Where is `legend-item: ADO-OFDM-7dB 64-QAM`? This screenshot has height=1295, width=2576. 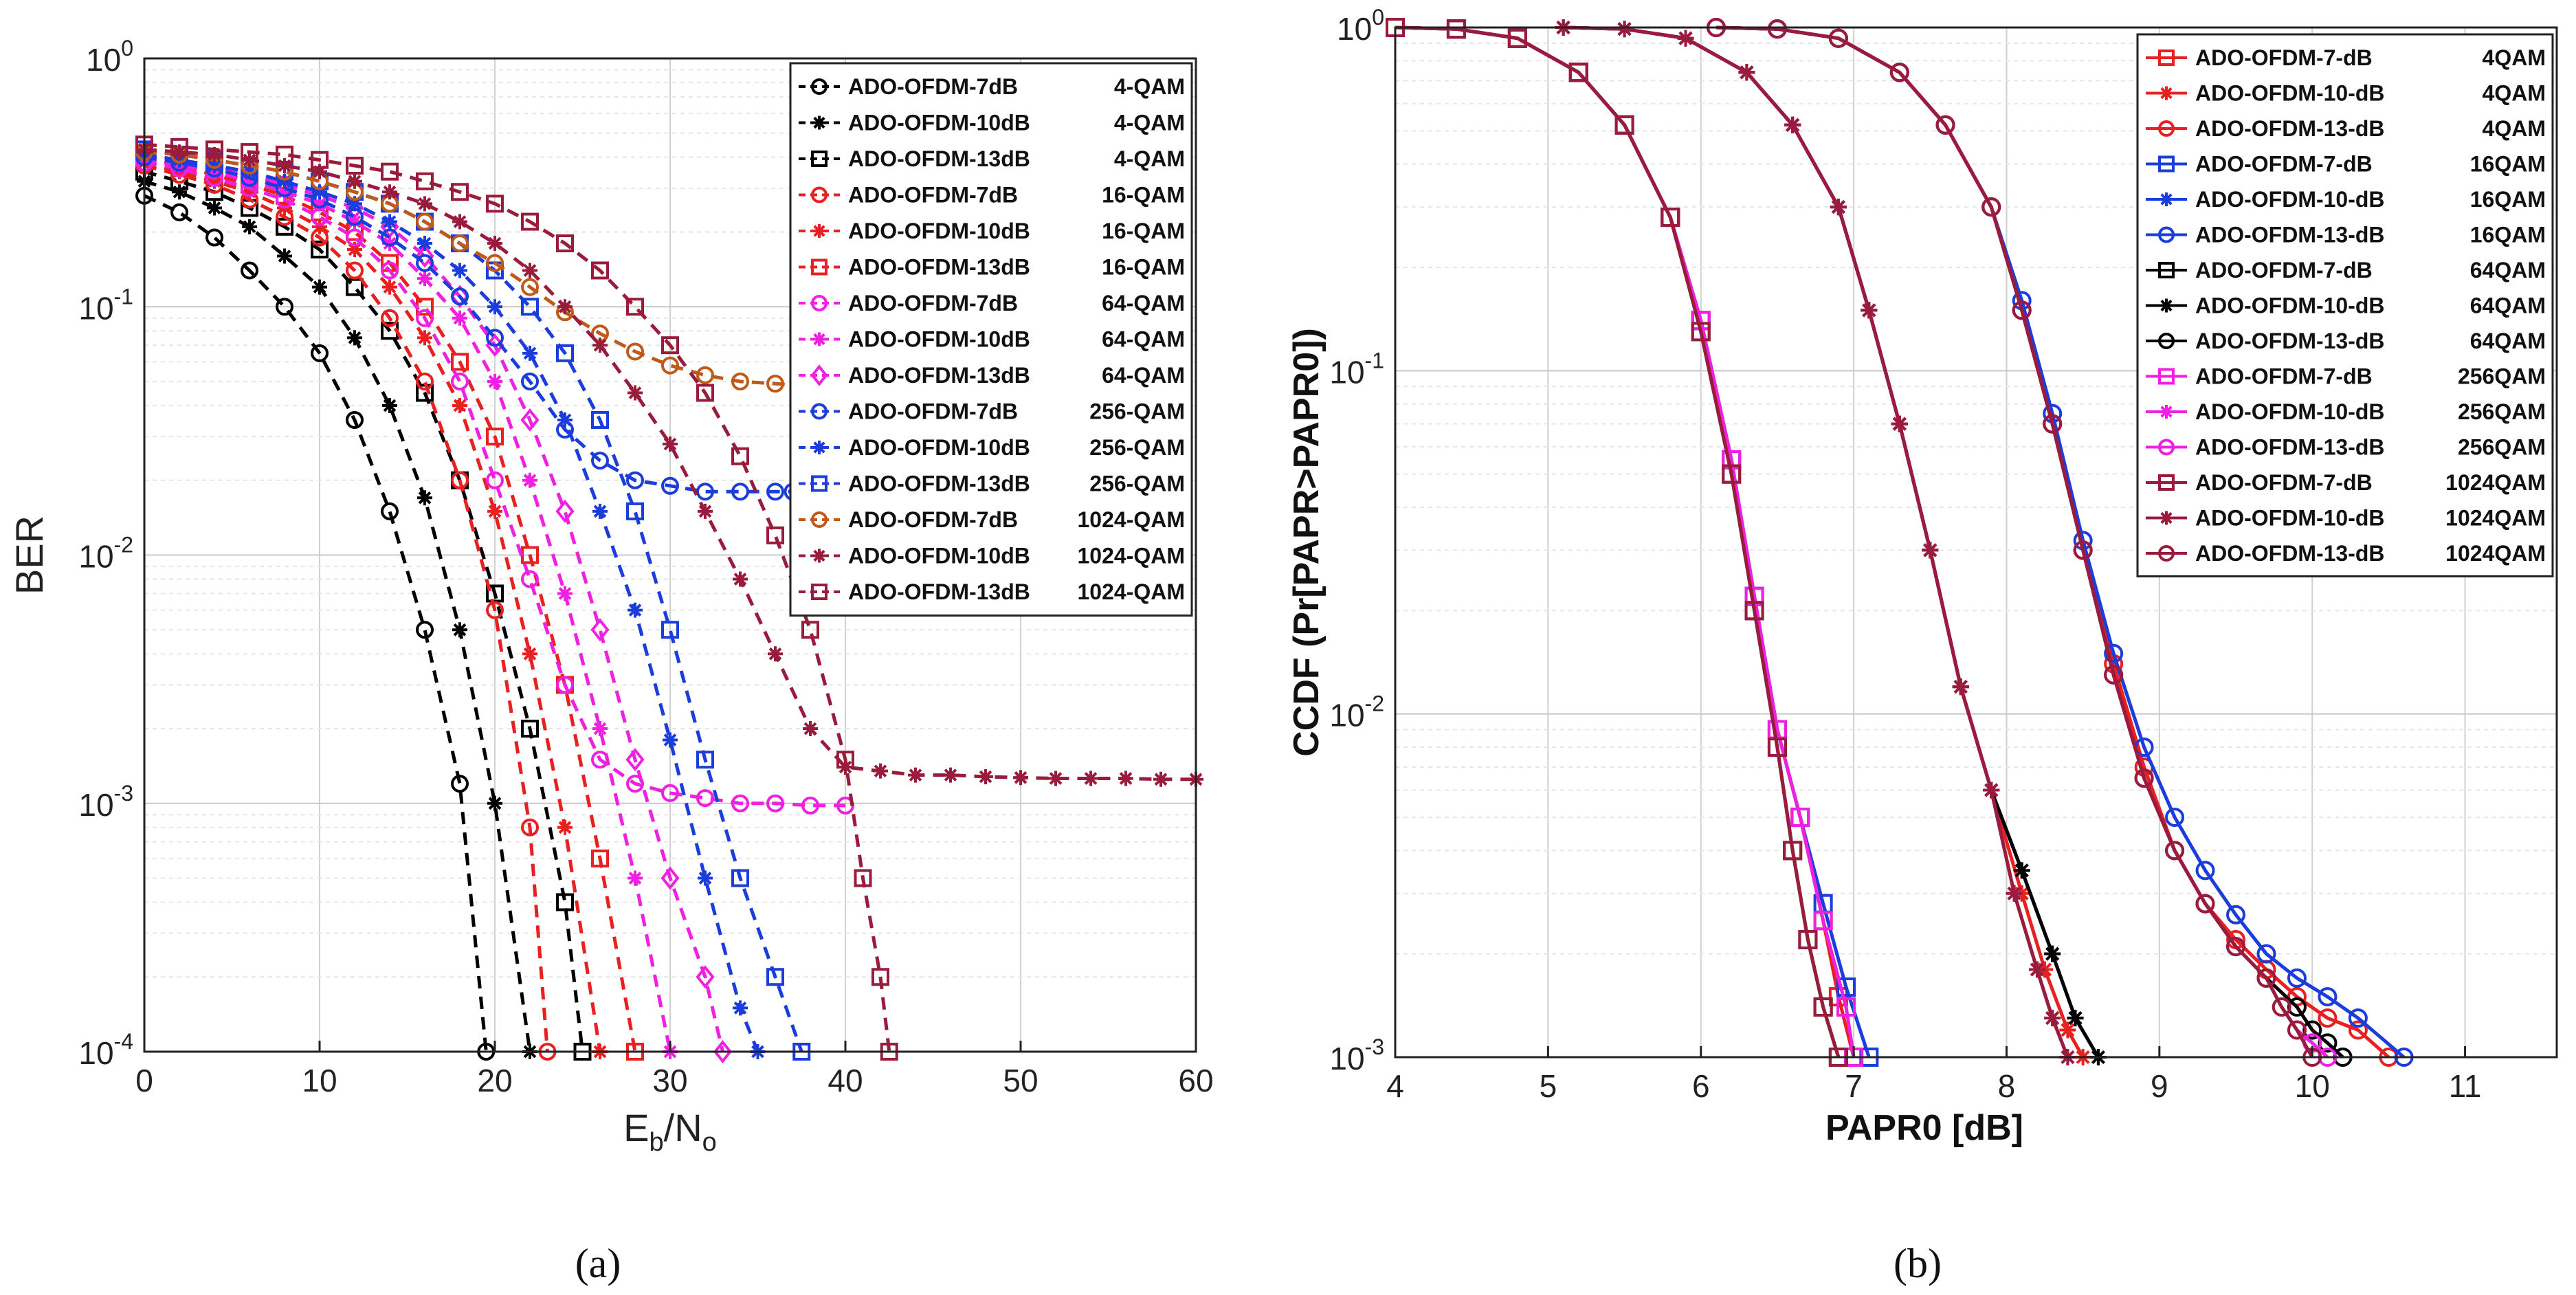
legend-item: ADO-OFDM-7dB 64-QAM is located at coordinates (992, 303).